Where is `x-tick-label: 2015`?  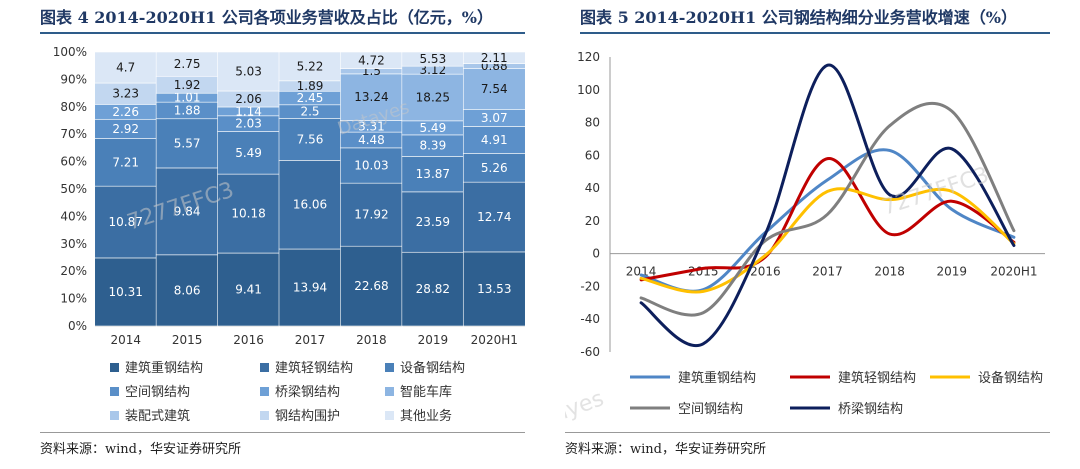 x-tick-label: 2015 is located at coordinates (187, 340).